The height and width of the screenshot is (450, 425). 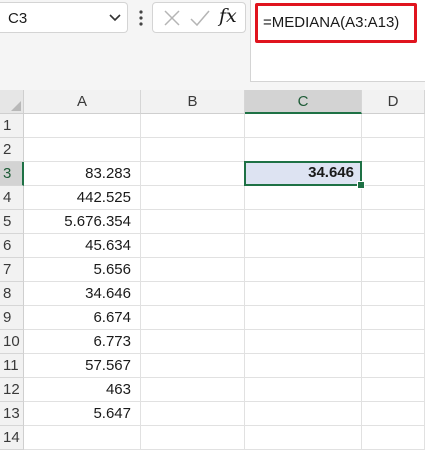 I want to click on check-icon, so click(x=200, y=18).